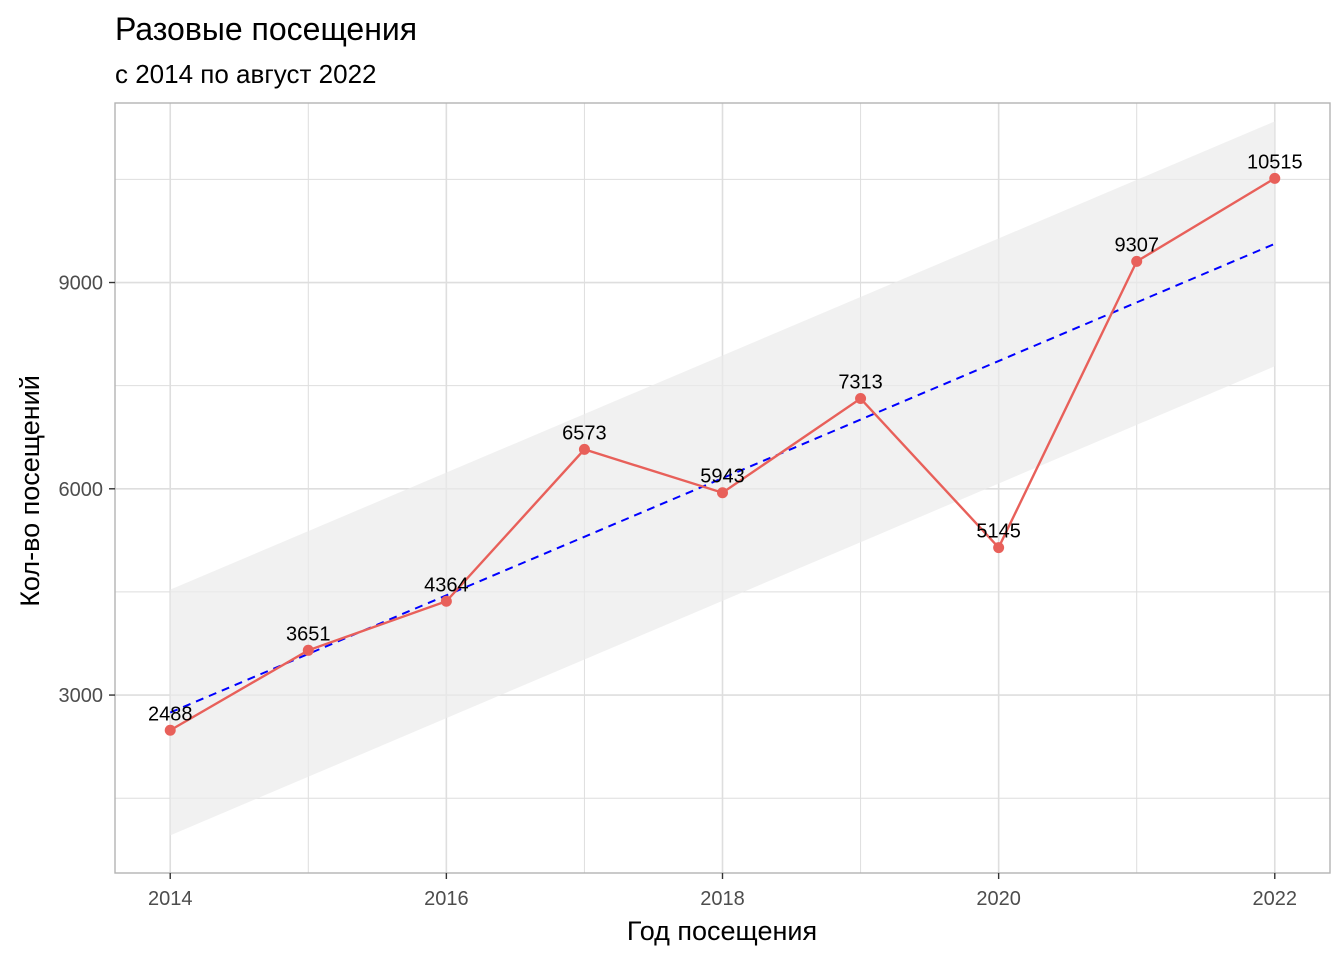  I want to click on data-label: 7313, so click(860, 383).